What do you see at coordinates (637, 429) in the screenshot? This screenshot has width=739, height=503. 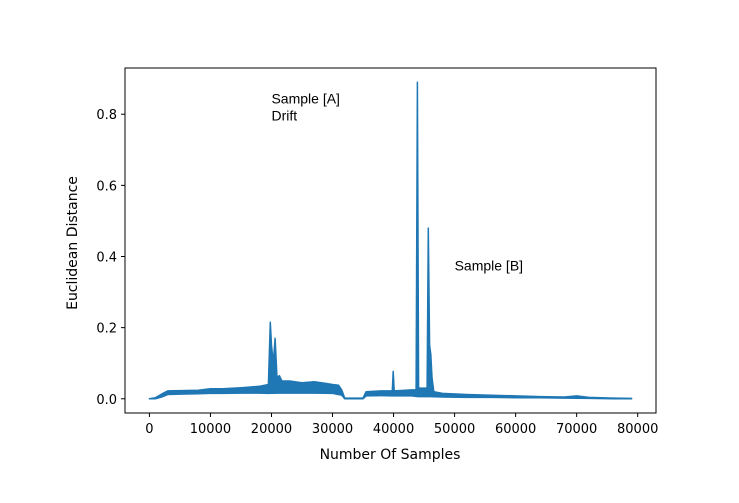 I see `x-tick-label: 80000` at bounding box center [637, 429].